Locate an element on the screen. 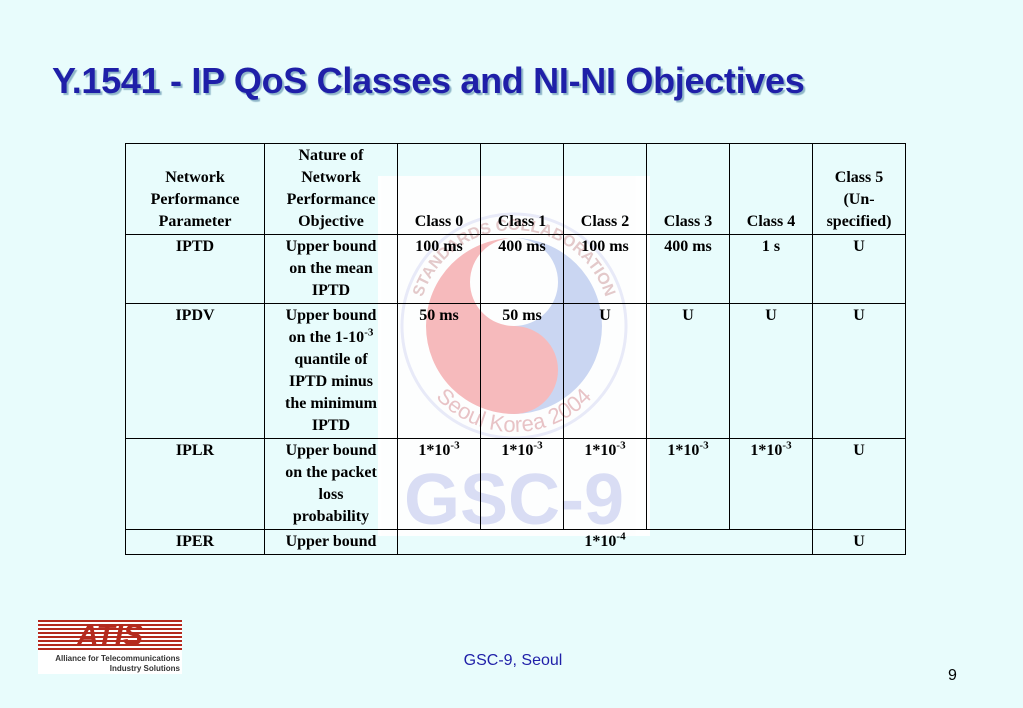 This screenshot has width=1023, height=708. table-row-iper: IPER Upper bound 1*10-4 U is located at coordinates (515, 542).